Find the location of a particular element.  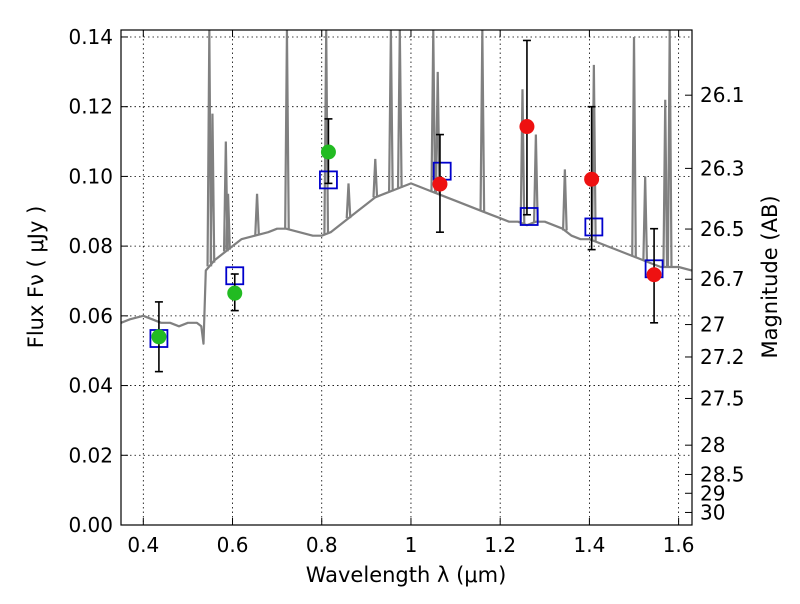

y-right-axis-title: Magnitude (AB) is located at coordinates (770, 276).